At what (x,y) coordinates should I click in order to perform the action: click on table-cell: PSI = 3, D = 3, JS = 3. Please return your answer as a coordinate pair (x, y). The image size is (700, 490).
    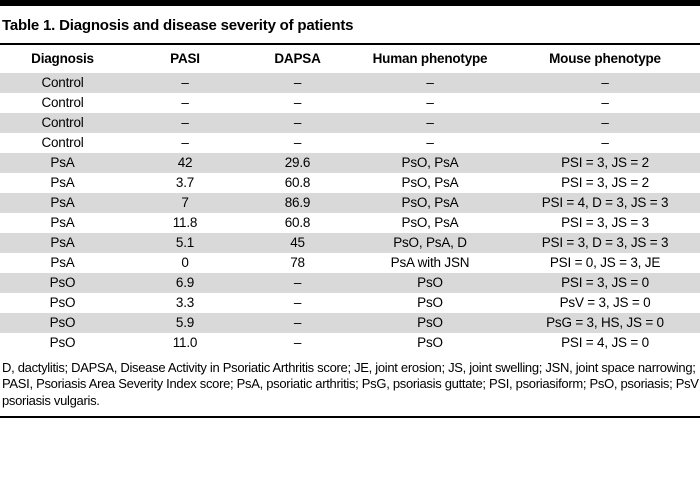
    Looking at the image, I should click on (605, 242).